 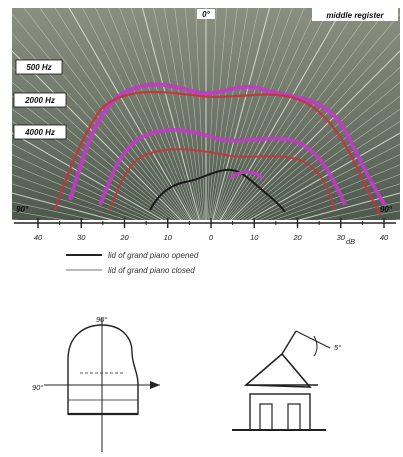 What do you see at coordinates (101, 319) in the screenshot?
I see `top-view-top-label: 90°` at bounding box center [101, 319].